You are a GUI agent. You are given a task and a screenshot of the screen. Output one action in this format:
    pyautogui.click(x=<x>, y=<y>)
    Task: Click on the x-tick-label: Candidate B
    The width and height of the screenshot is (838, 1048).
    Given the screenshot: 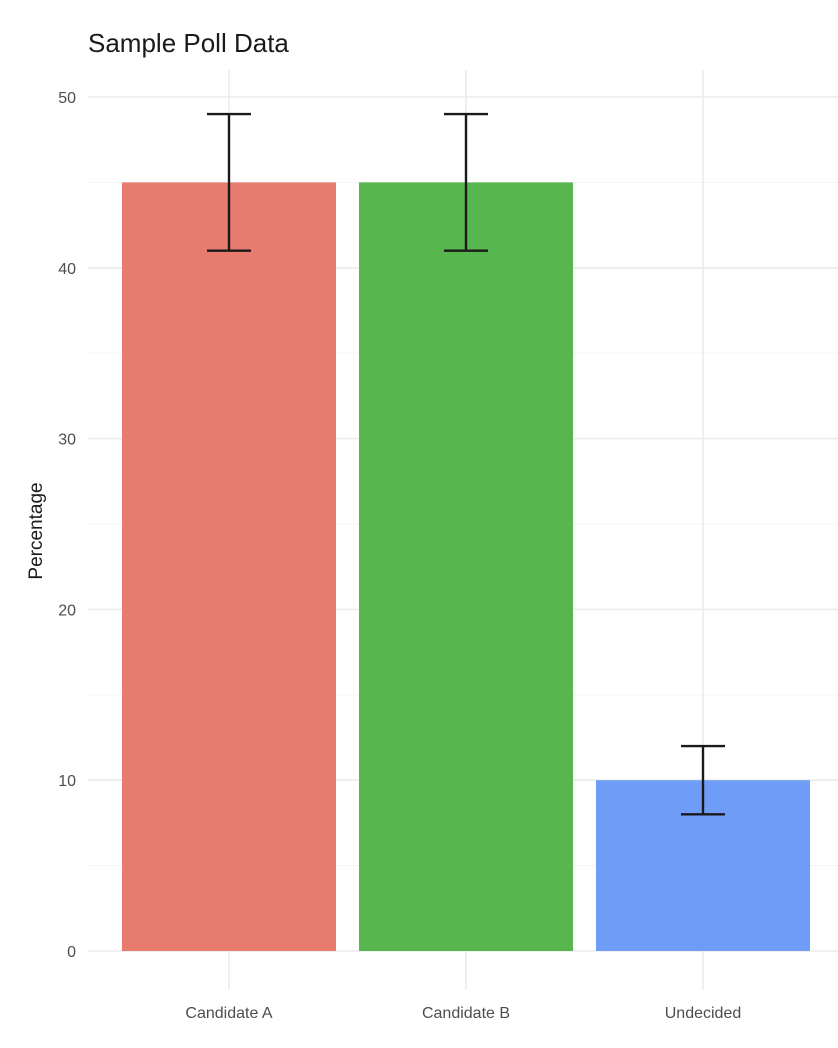 What is the action you would take?
    pyautogui.click(x=466, y=1013)
    